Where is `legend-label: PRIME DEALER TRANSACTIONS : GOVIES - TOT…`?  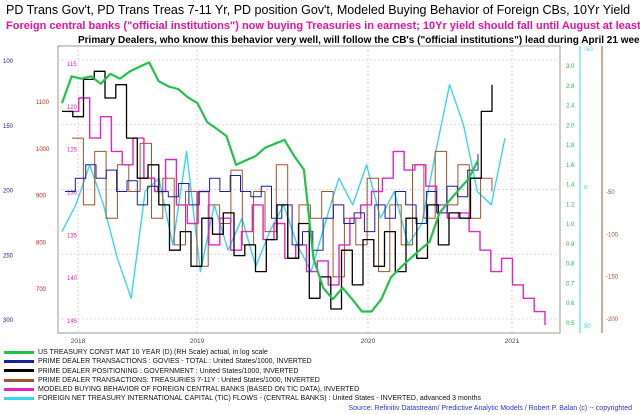 legend-label: PRIME DEALER TRANSACTIONS : GOVIES - TOT… is located at coordinates (175, 362).